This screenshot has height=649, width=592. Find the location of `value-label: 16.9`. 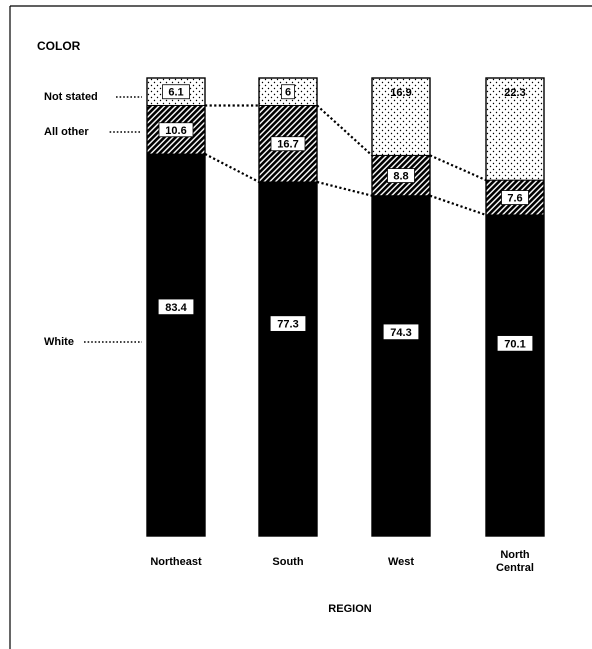

value-label: 16.9 is located at coordinates (400, 93).